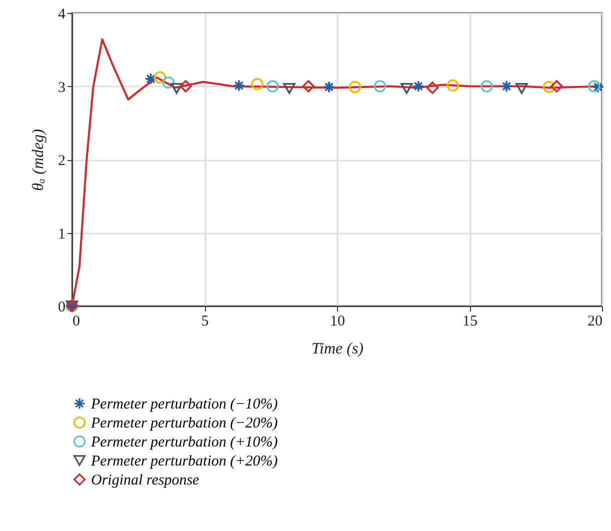 Image resolution: width=611 pixels, height=531 pixels. What do you see at coordinates (184, 442) in the screenshot?
I see `legend-label: Permeter perturbation (+10%)` at bounding box center [184, 442].